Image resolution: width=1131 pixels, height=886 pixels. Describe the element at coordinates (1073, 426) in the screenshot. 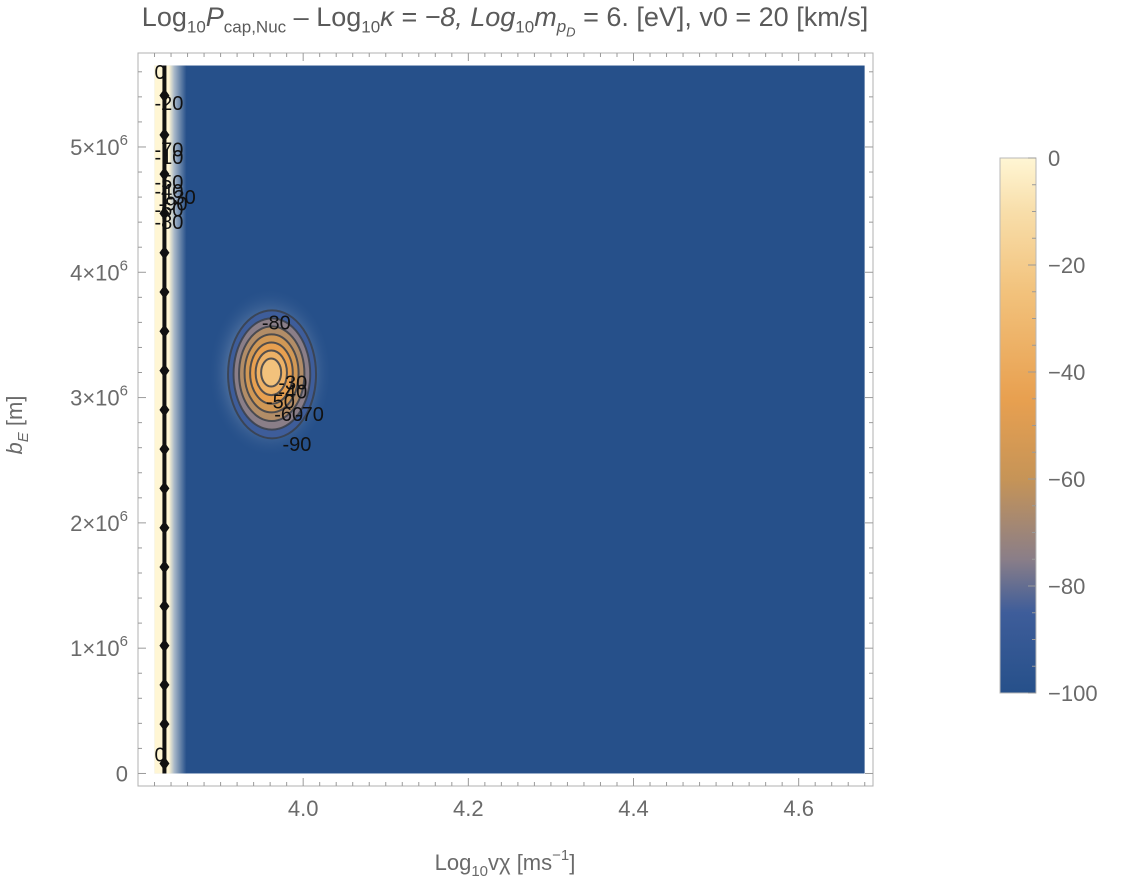

I see `colorbar-tick-labels: 0 −20 −40 −60 −80 −100` at that location.